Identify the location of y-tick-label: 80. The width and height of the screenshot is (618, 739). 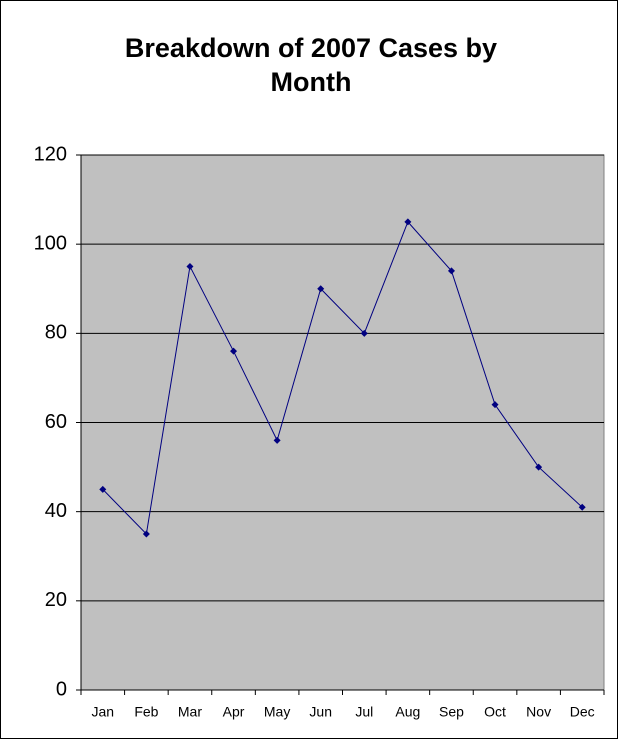
(56, 333).